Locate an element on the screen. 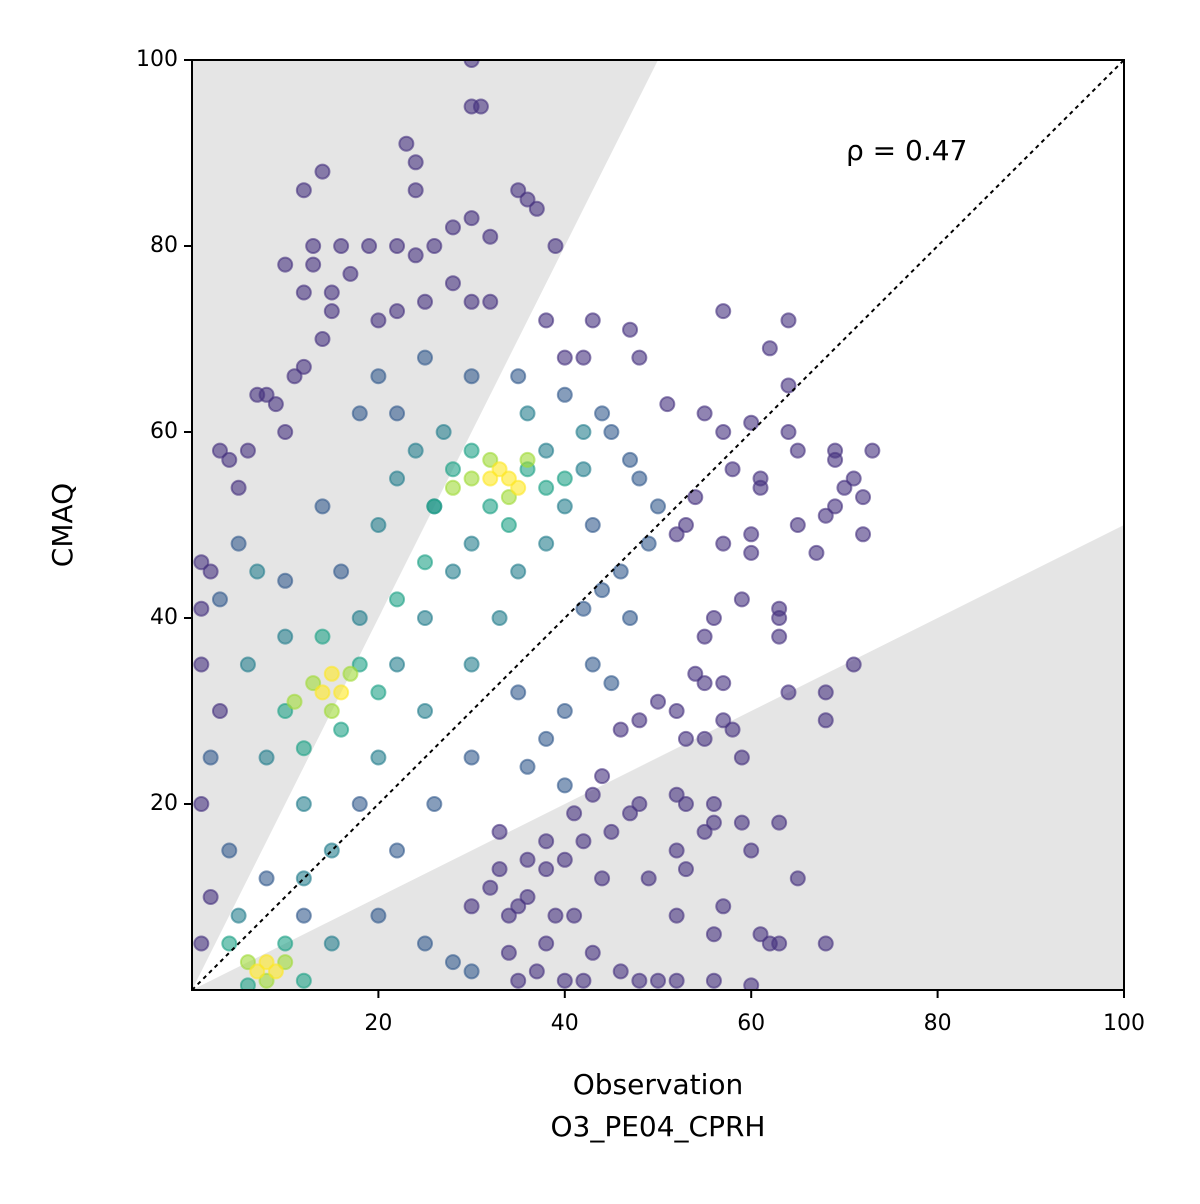 Image resolution: width=1200 pixels, height=1204 pixels. y-tick-label: 40 is located at coordinates (164, 617).